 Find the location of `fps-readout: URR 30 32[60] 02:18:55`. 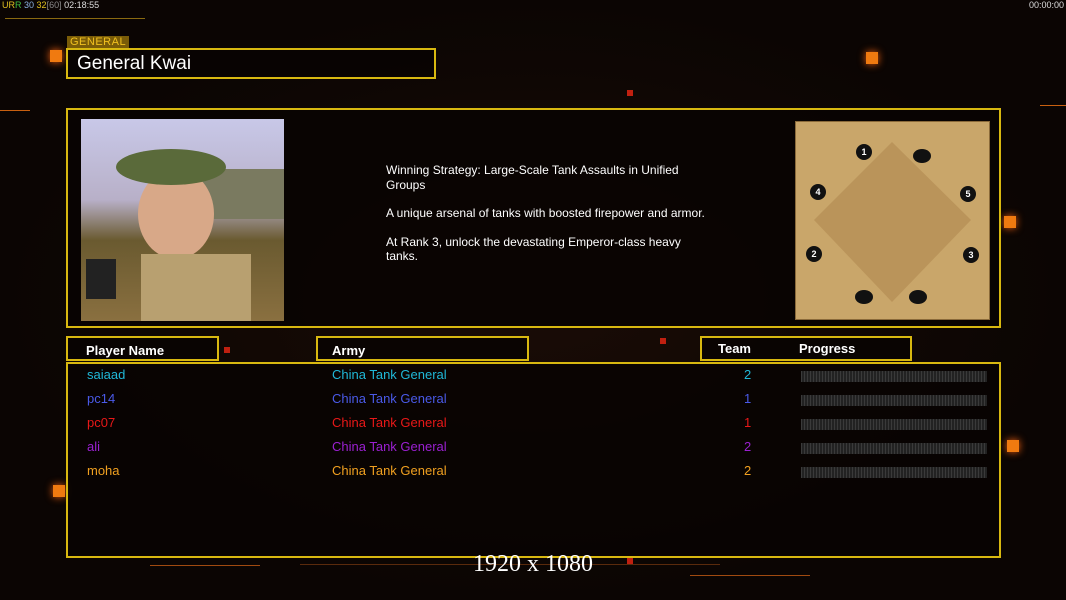

fps-readout: URR 30 32[60] 02:18:55 is located at coordinates (51, 5).